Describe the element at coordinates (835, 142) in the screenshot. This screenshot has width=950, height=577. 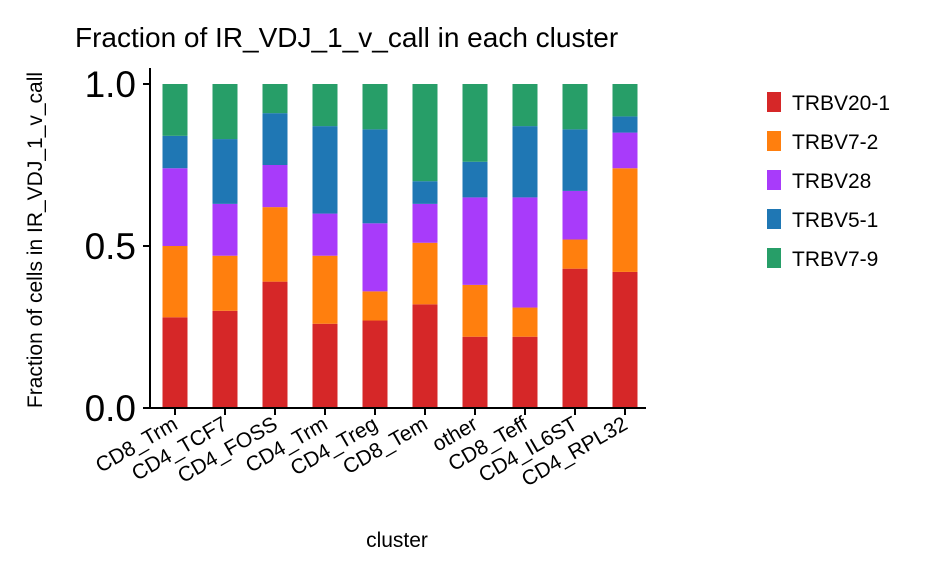
I see `legend-label: TRBV7-2` at that location.